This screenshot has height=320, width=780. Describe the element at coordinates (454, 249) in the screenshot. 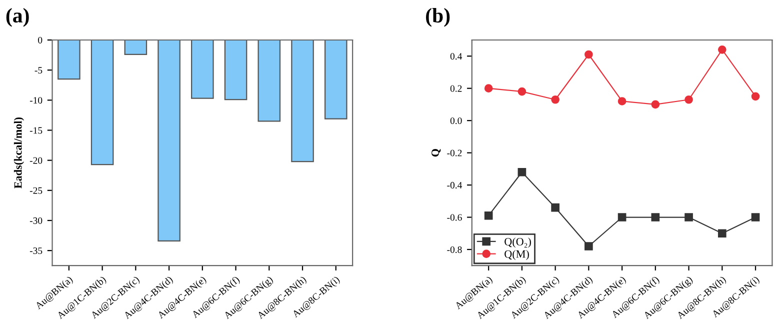

I see `y-tick-label: -0.8` at that location.